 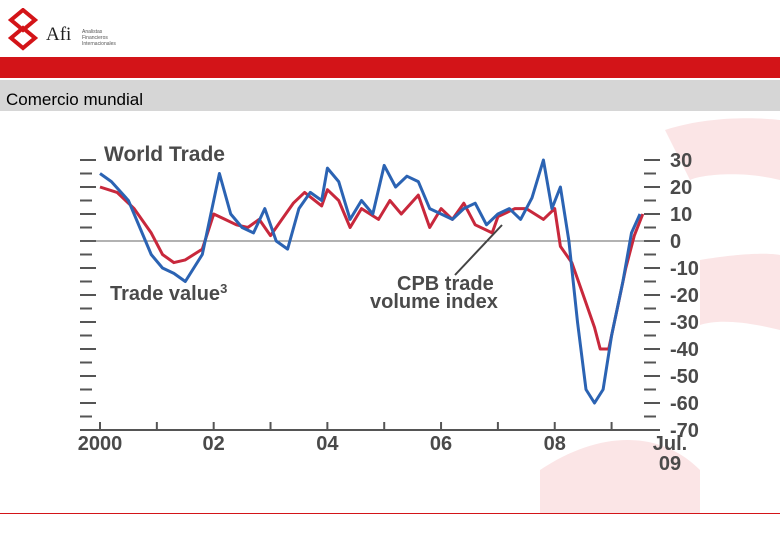 I want to click on logo-subtitle-line: Analistas, so click(x=92, y=32).